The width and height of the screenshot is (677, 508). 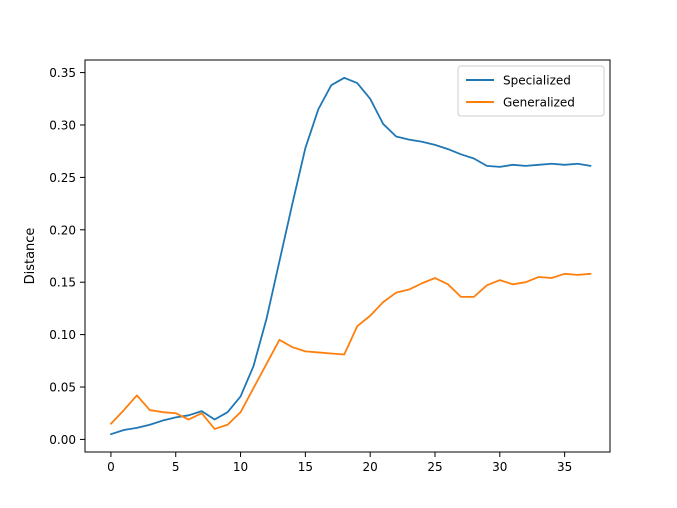 What do you see at coordinates (240, 467) in the screenshot?
I see `x-tick-label: 10` at bounding box center [240, 467].